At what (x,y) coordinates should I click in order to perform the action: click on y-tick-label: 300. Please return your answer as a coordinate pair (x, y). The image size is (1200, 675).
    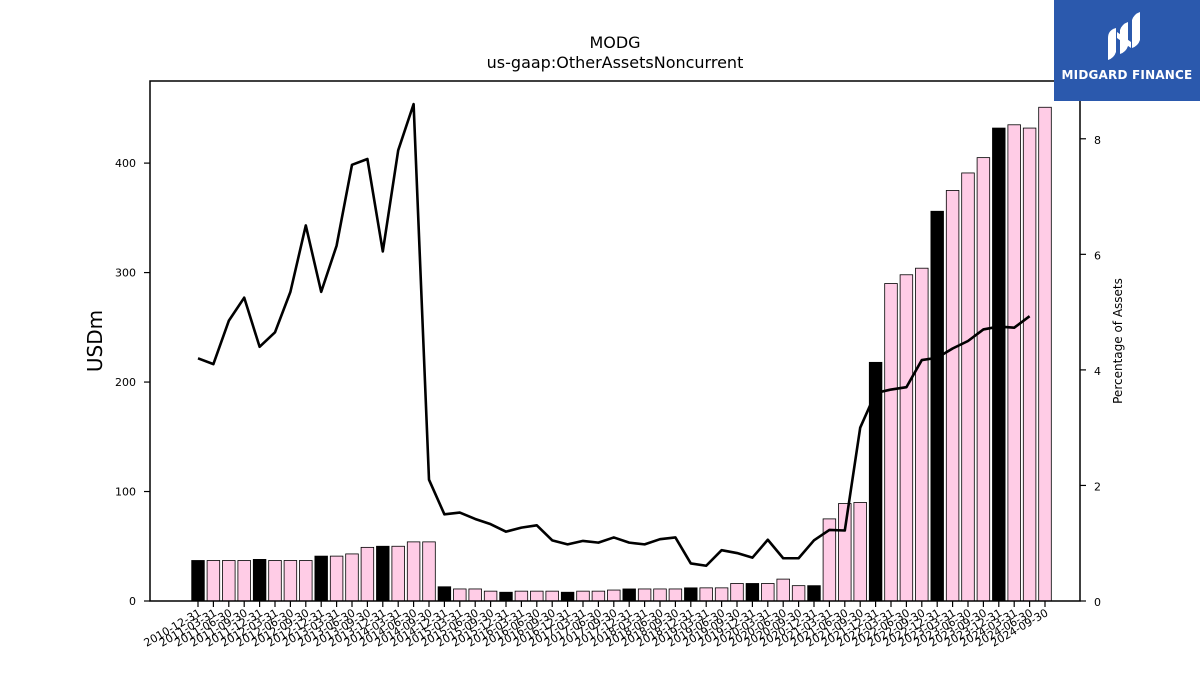
    Looking at the image, I should click on (125, 273).